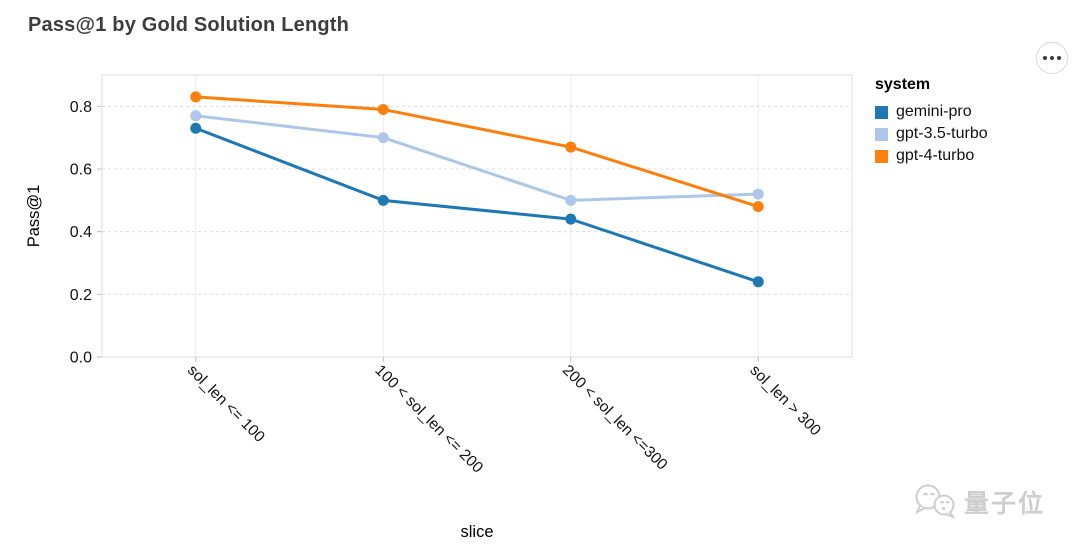  I want to click on more-options-button, so click(1052, 58).